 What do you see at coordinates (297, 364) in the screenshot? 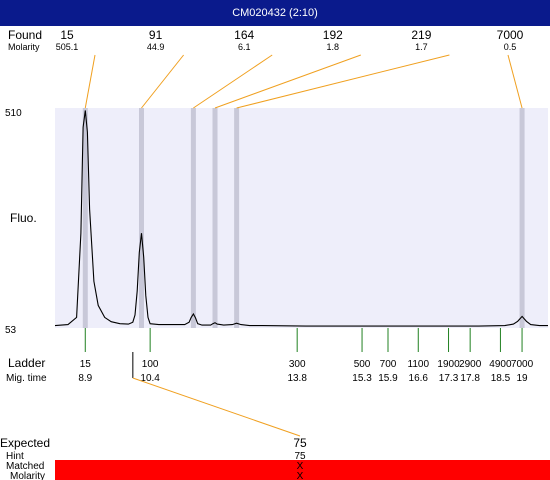
I see `ladder-size-label: 300` at bounding box center [297, 364].